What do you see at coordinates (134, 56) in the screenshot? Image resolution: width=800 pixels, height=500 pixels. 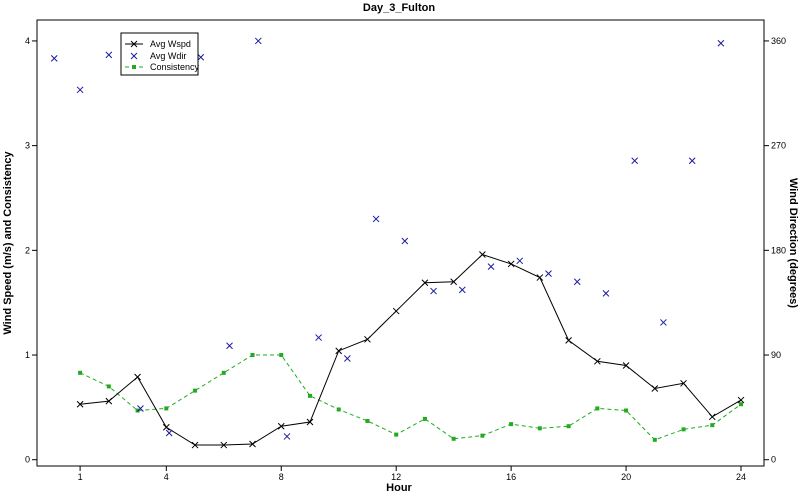 I see `legend-wdir-marker` at bounding box center [134, 56].